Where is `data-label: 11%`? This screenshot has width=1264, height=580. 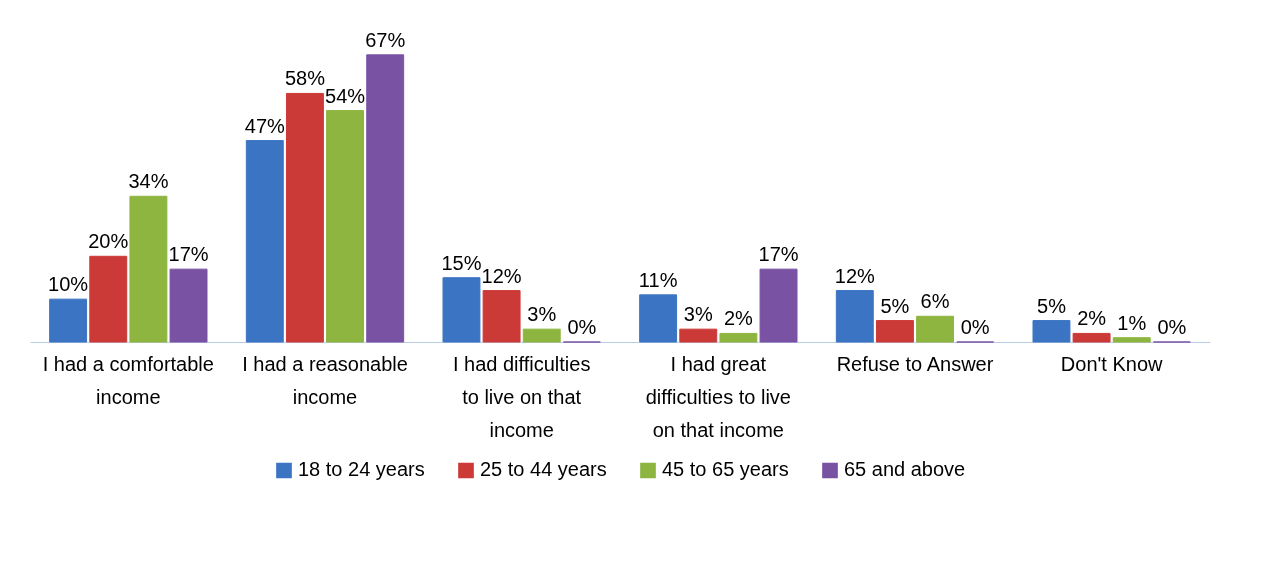
data-label: 11% is located at coordinates (658, 279).